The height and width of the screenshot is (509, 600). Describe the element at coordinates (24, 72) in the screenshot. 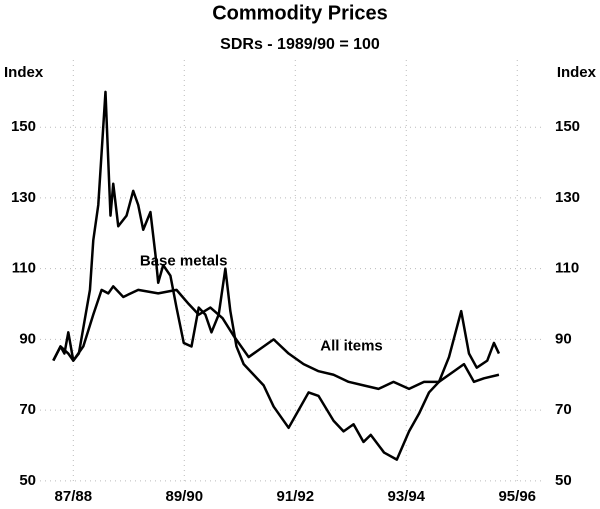

I see `y-axis-label: Index` at that location.